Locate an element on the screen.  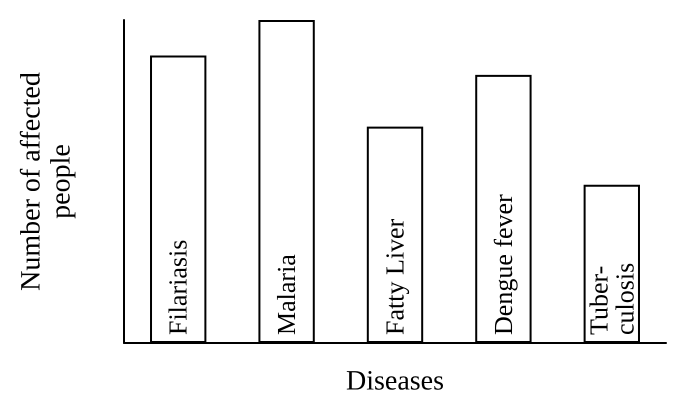
x-tick-label: Dengue fever is located at coordinates (503, 264).